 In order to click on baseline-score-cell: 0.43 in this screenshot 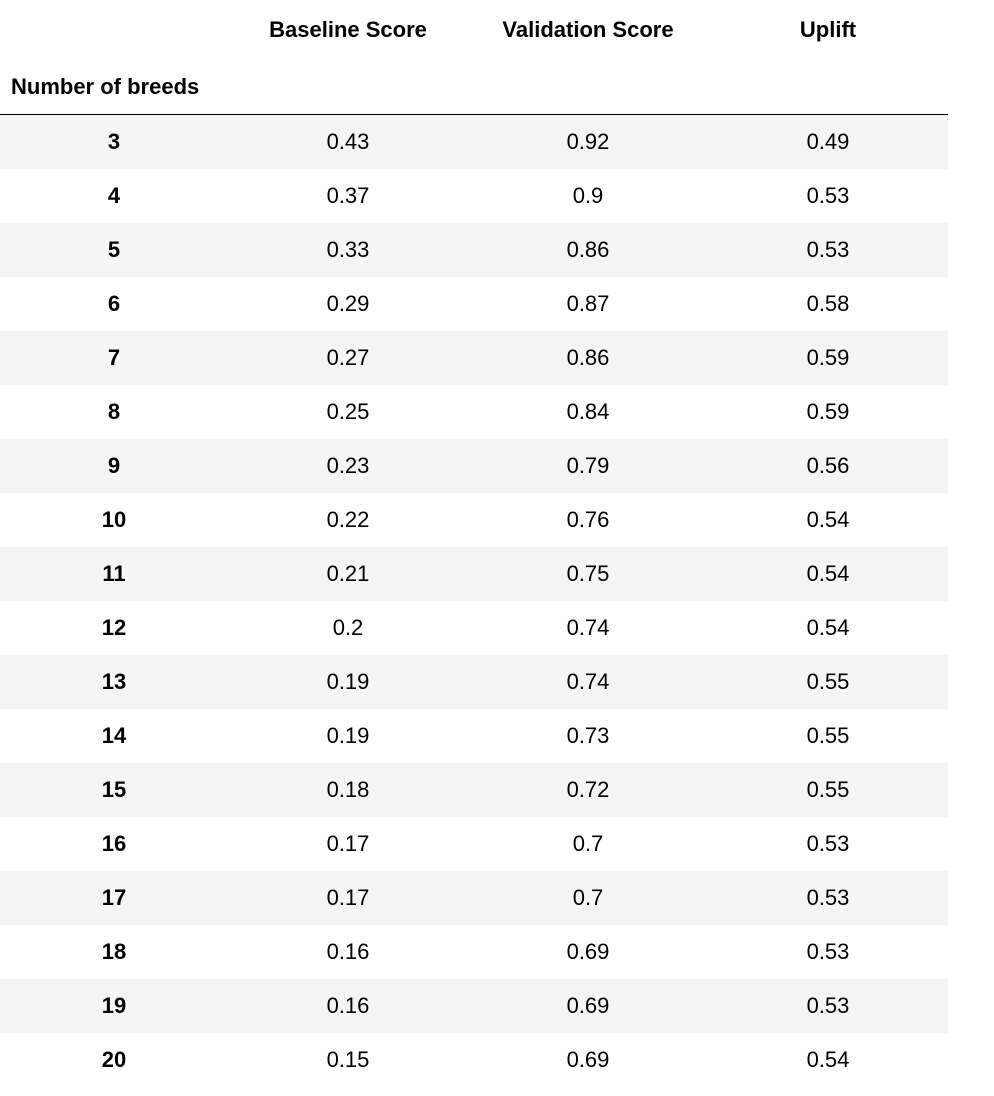, I will do `click(348, 141)`.